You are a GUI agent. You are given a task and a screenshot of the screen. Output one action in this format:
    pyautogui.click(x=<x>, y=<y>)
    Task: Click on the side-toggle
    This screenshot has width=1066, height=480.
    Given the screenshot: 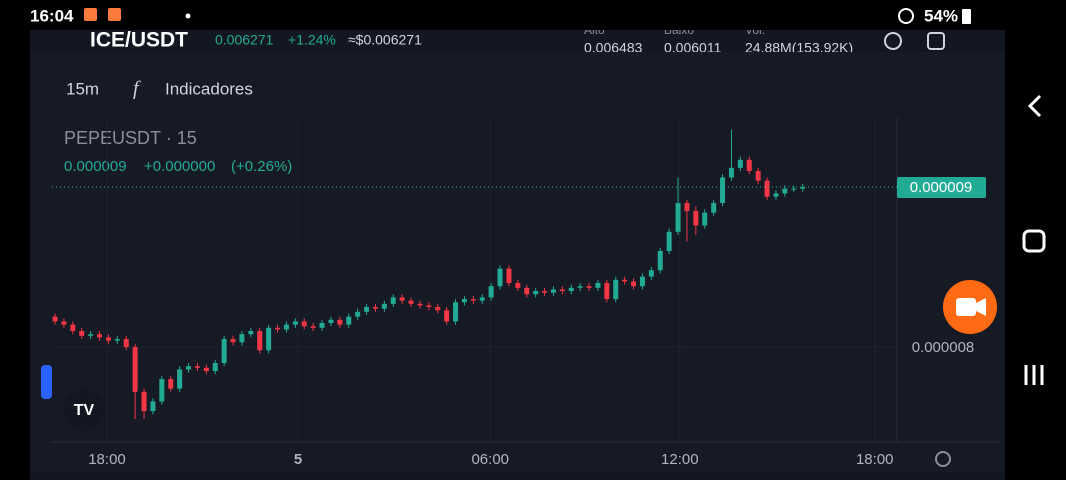 What is the action you would take?
    pyautogui.click(x=46, y=382)
    